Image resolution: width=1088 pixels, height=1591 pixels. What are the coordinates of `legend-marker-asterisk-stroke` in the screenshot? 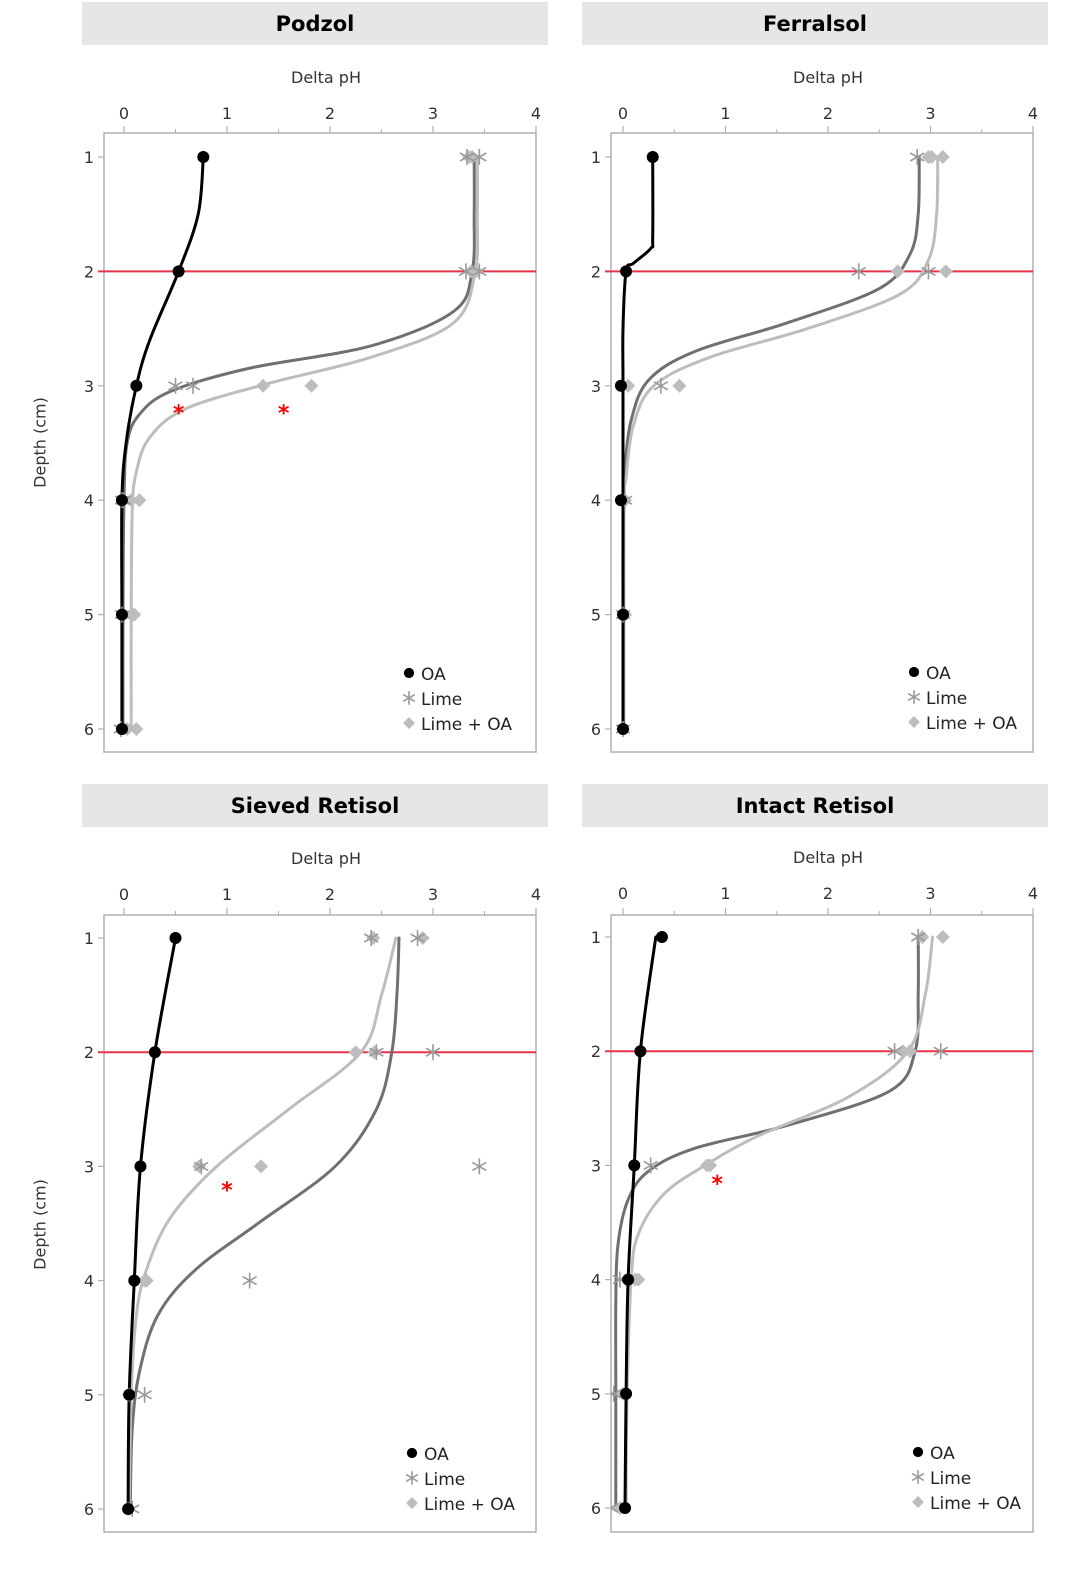 It's located at (412, 1478).